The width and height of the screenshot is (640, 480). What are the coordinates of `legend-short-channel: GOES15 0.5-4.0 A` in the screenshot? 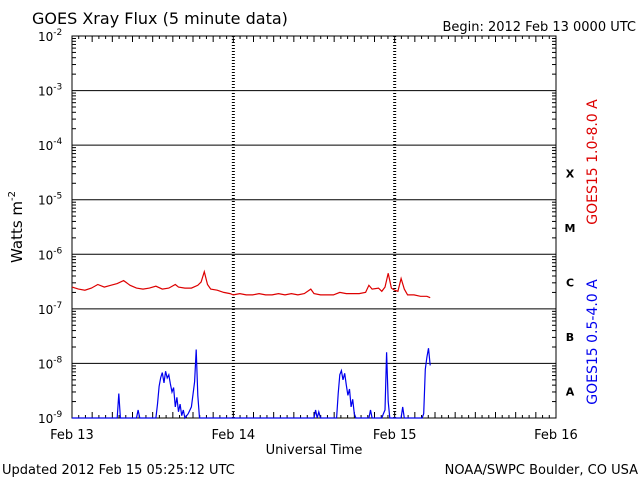 It's located at (593, 342).